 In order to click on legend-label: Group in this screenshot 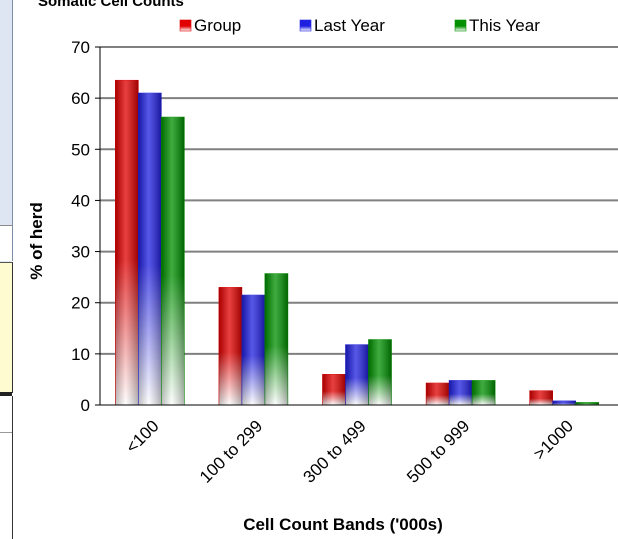, I will do `click(217, 25)`.